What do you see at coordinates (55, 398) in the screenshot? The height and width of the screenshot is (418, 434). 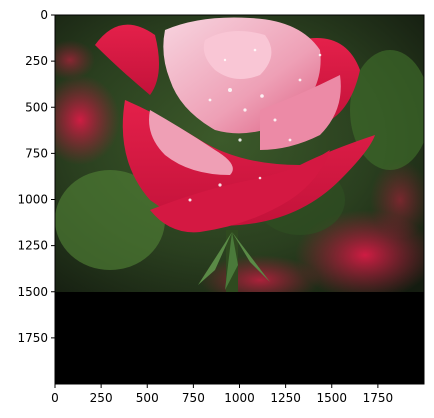 I see `x-tick-label: 0` at bounding box center [55, 398].